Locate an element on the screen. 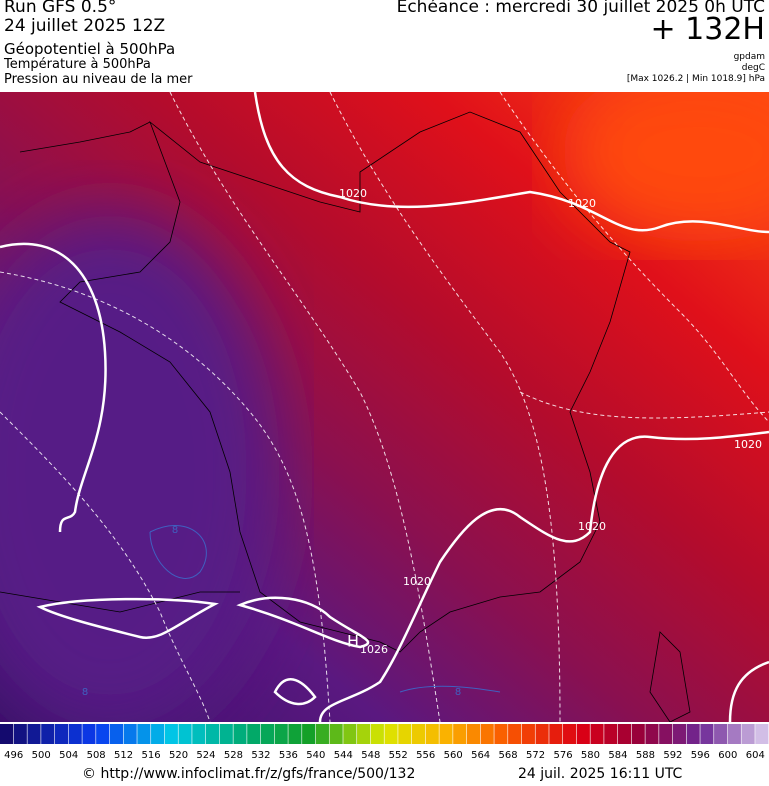 Image resolution: width=769 pixels, height=786 pixels. colorbar-label: 580 is located at coordinates (590, 755).